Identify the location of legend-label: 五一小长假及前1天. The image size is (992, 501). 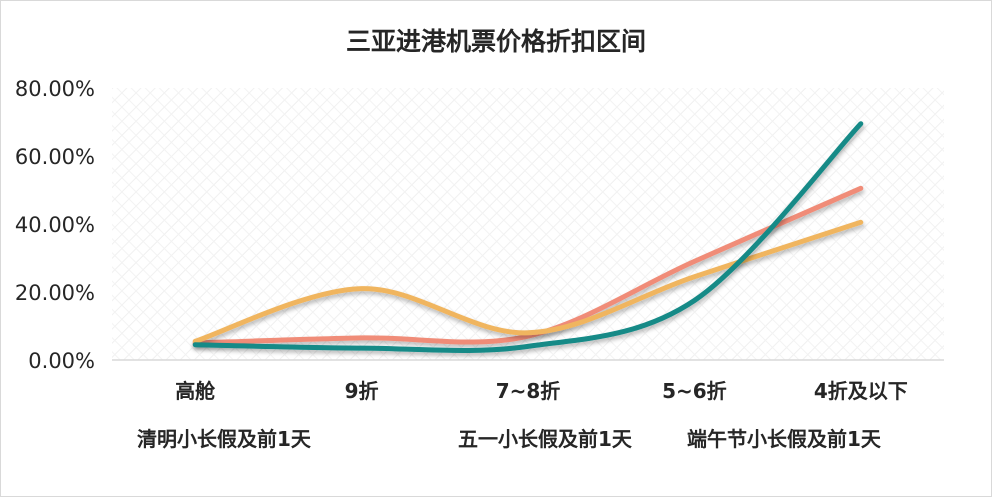
(545, 439).